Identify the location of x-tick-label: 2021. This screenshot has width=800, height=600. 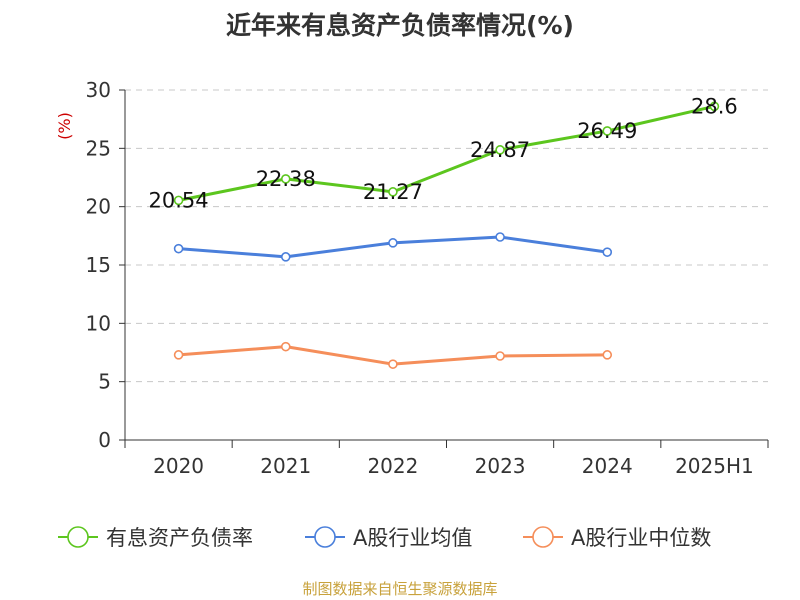
(285, 466).